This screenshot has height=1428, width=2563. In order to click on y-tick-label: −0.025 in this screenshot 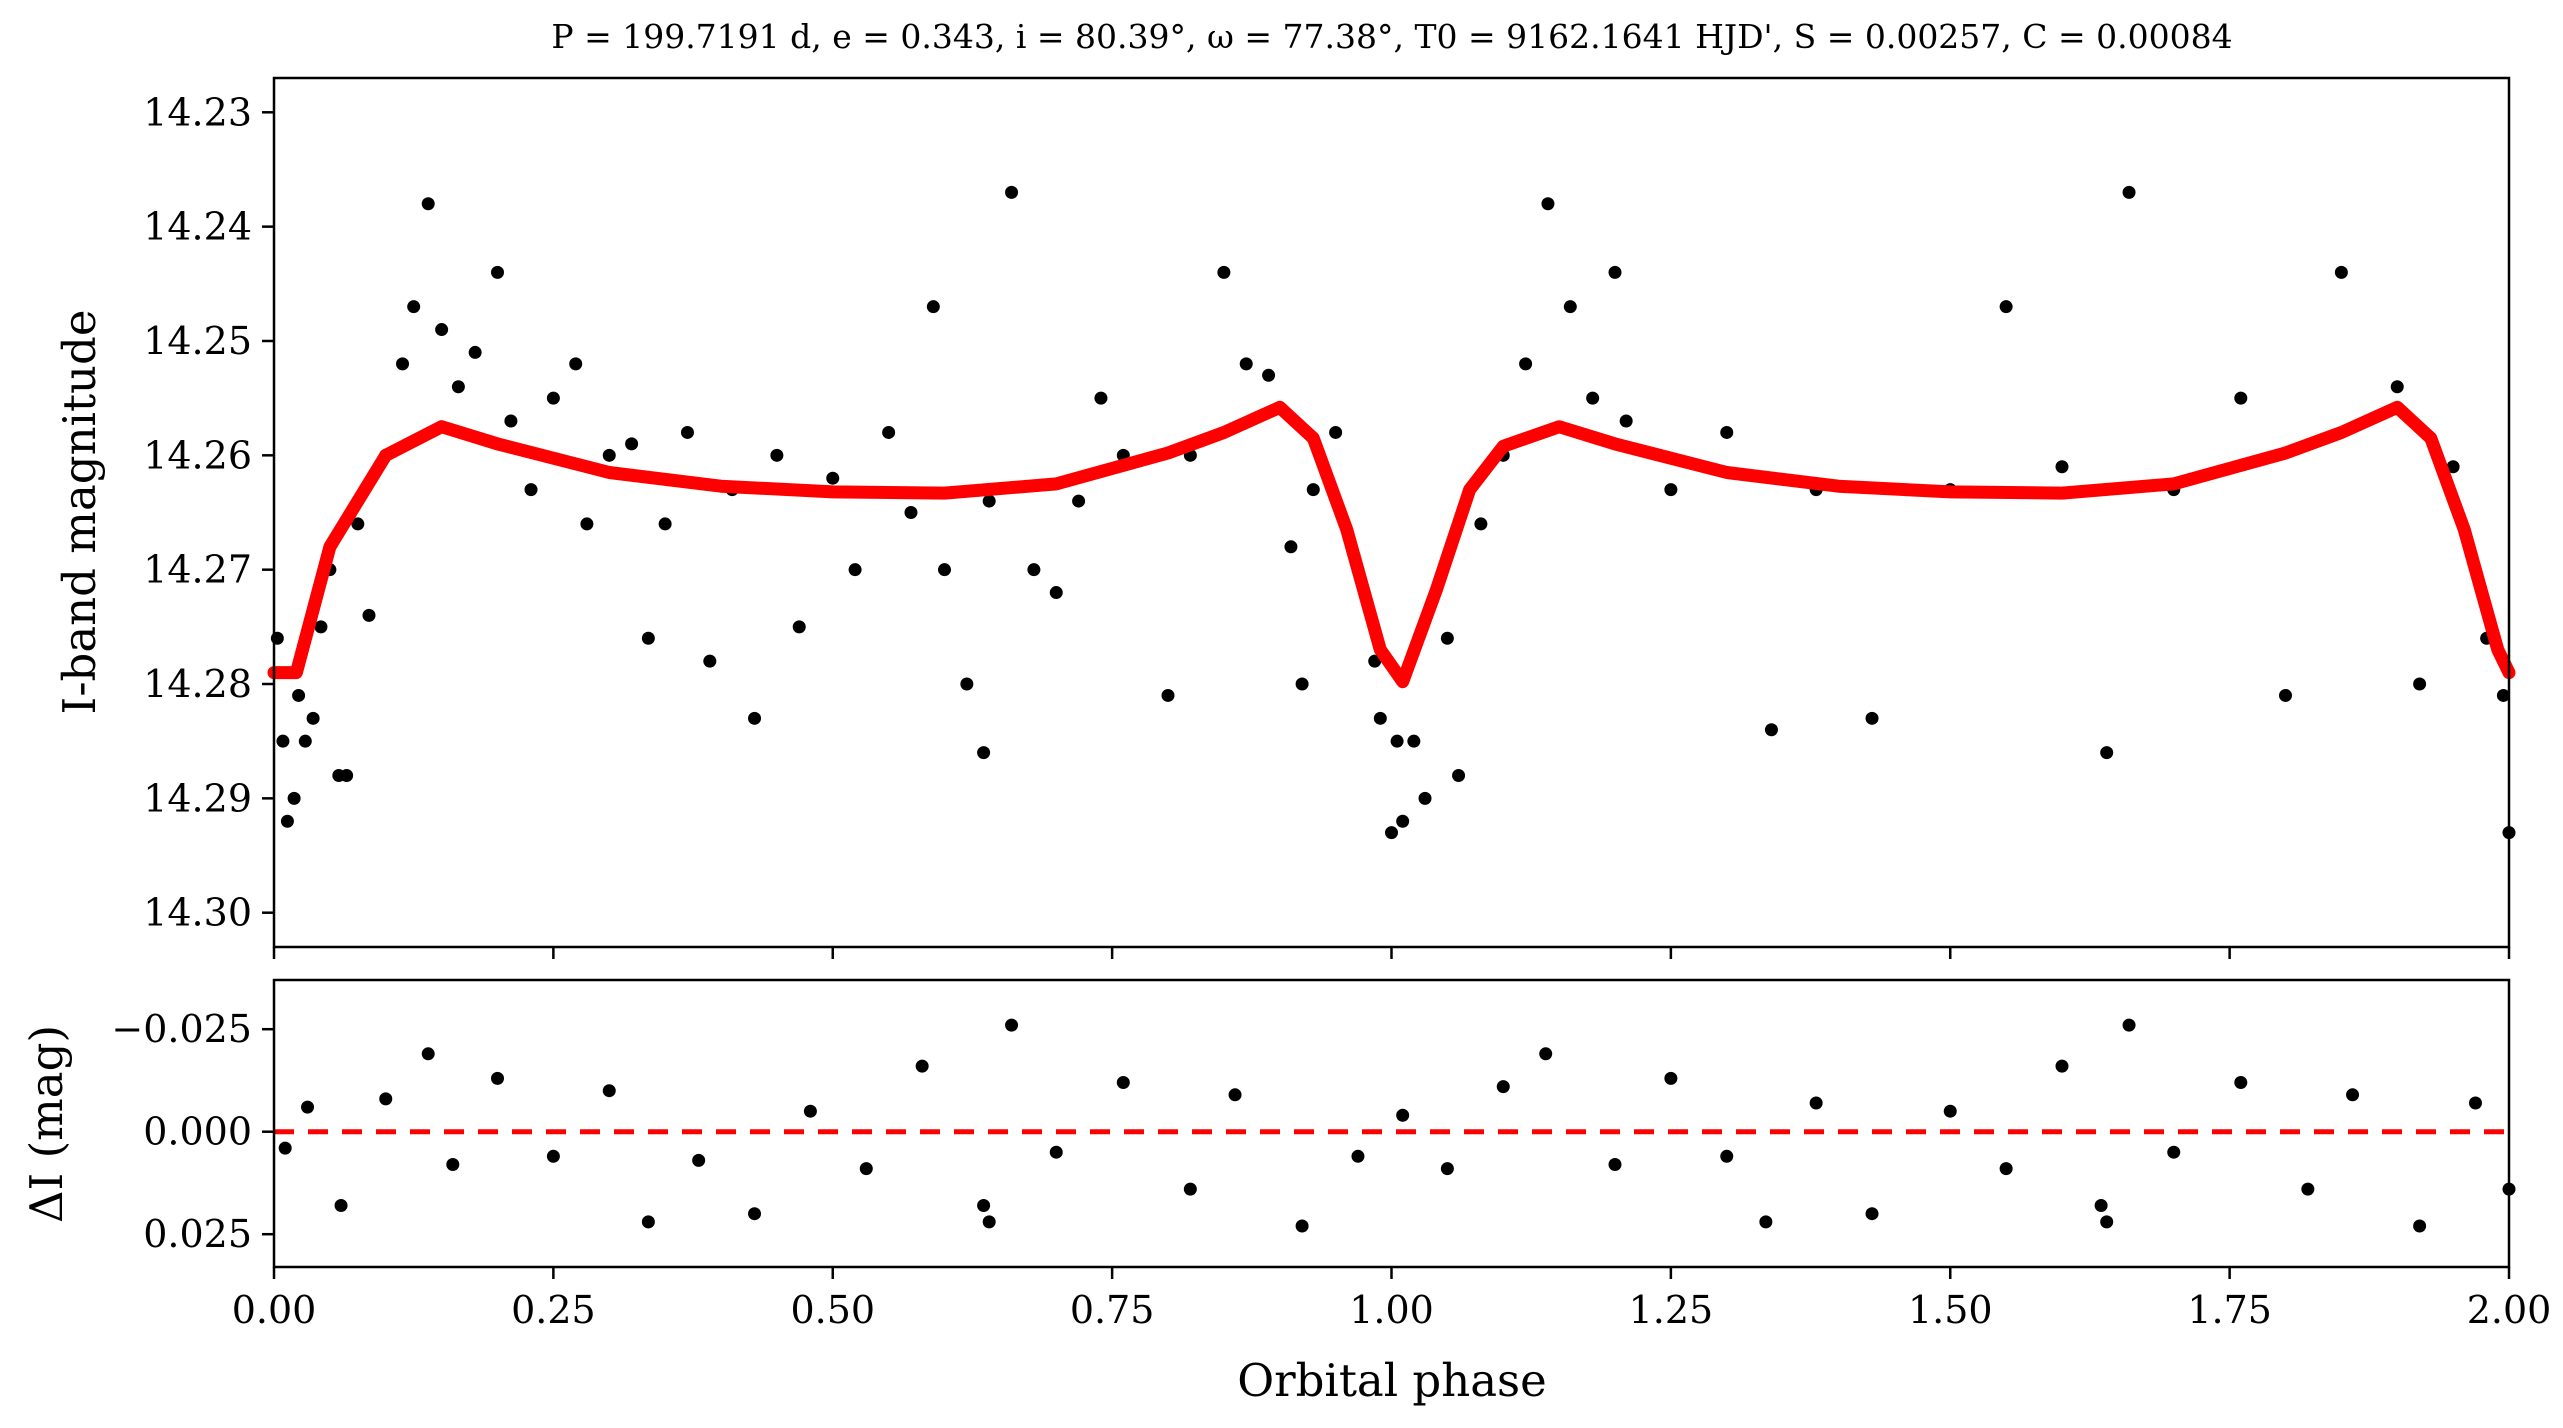, I will do `click(181, 1029)`.